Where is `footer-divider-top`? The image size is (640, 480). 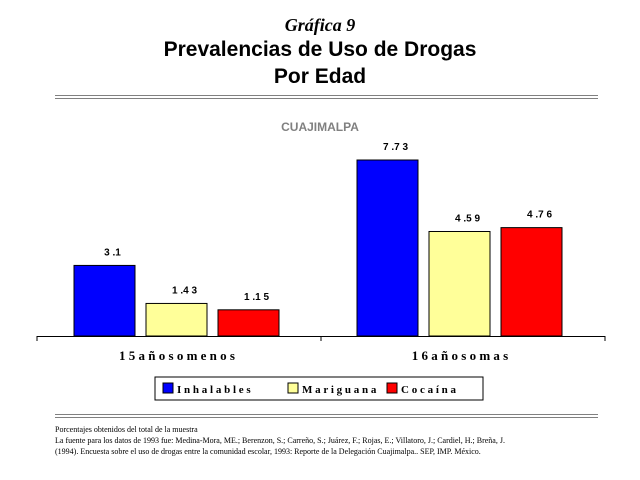
footer-divider-top is located at coordinates (326, 414).